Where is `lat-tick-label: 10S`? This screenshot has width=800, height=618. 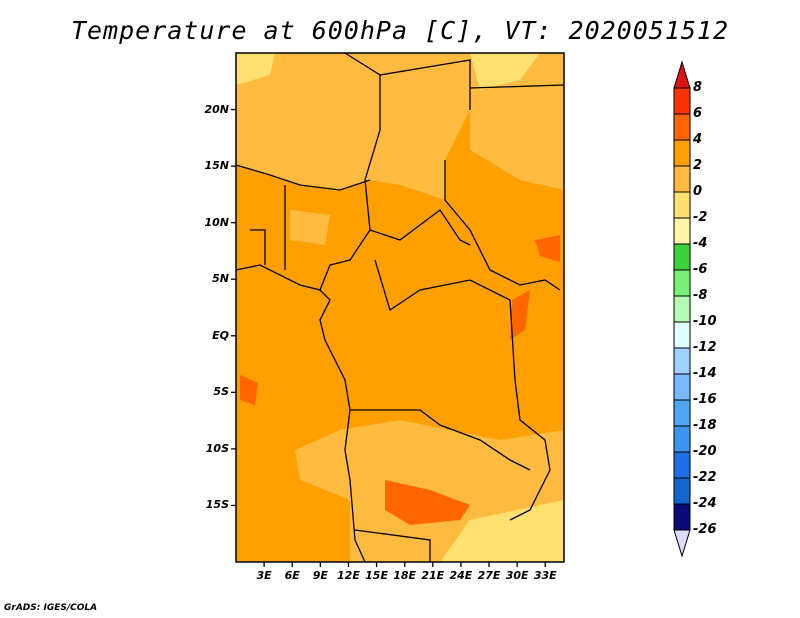 lat-tick-label: 10S is located at coordinates (217, 448).